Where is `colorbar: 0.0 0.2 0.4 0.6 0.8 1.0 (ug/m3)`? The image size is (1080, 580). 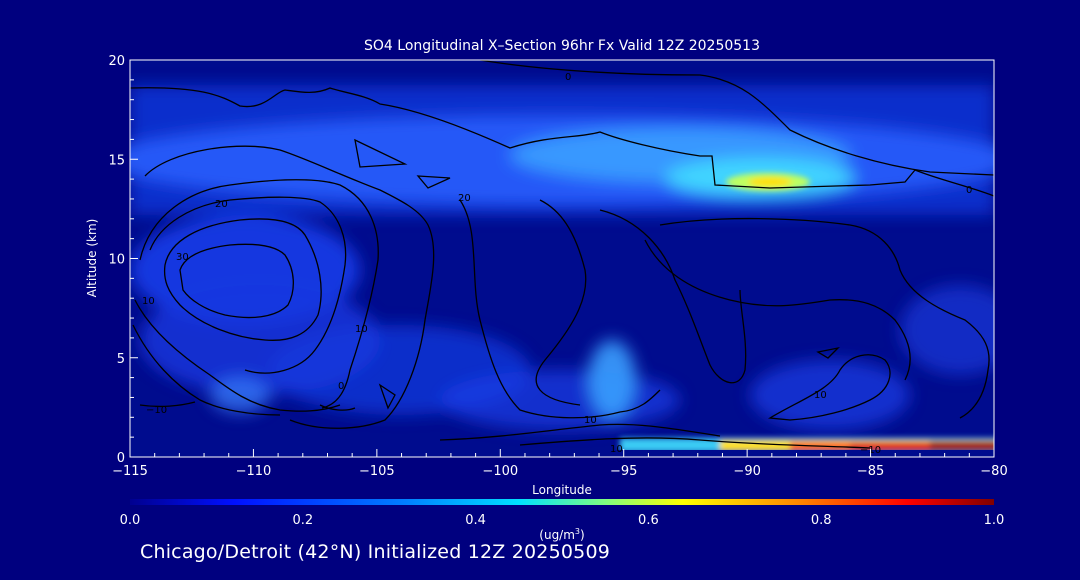
colorbar: 0.0 0.2 0.4 0.6 0.8 1.0 (ug/m3) is located at coordinates (562, 520).